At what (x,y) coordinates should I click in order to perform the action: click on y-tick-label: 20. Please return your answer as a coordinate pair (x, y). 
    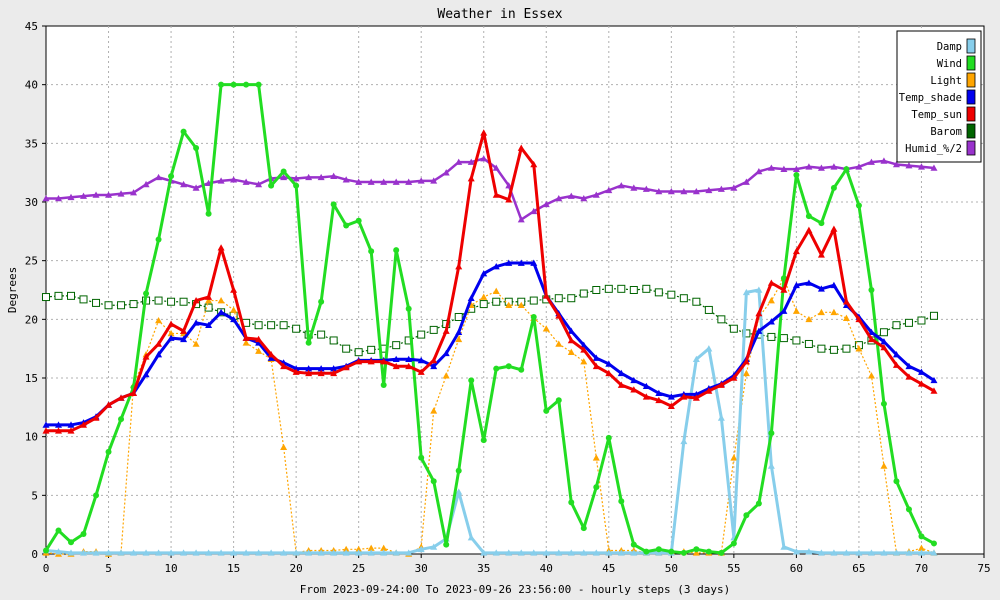
    Looking at the image, I should click on (31, 319).